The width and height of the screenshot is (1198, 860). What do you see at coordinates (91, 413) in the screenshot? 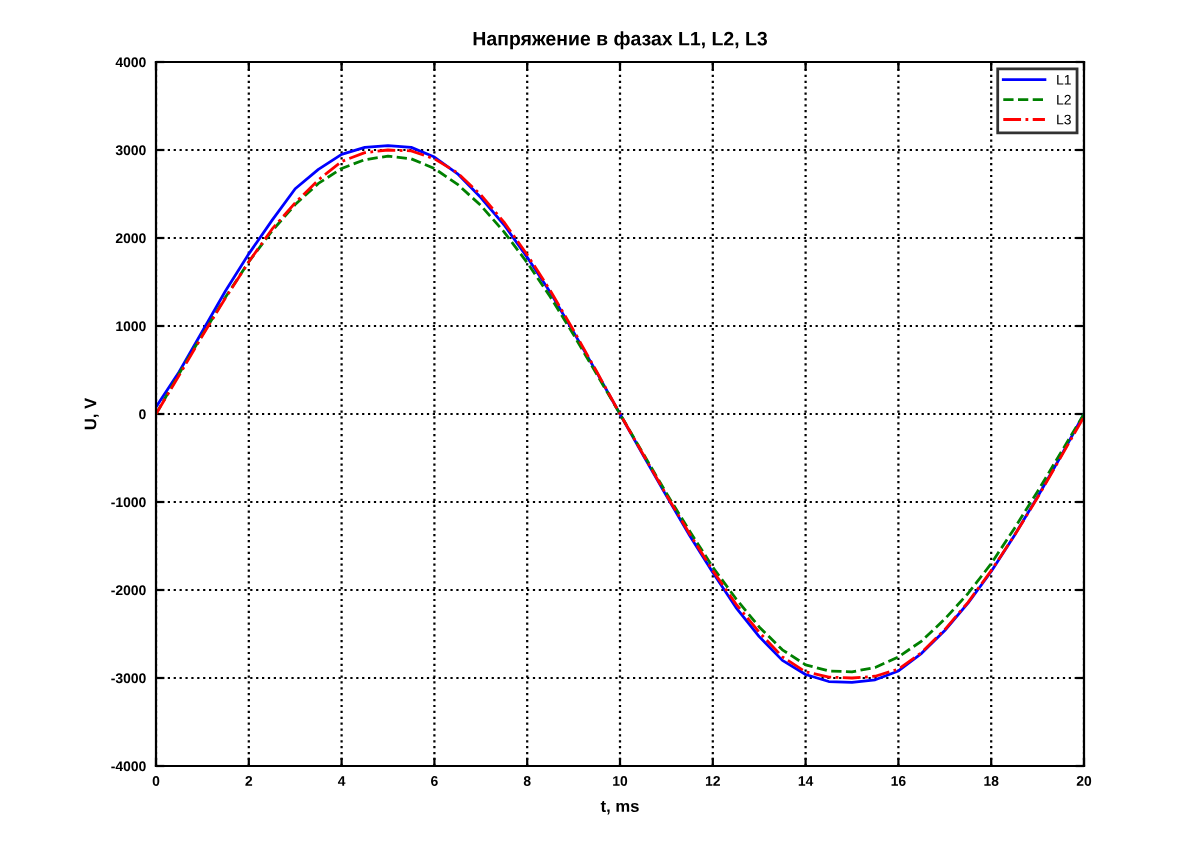
I see `y-axis-title: U, V` at bounding box center [91, 413].